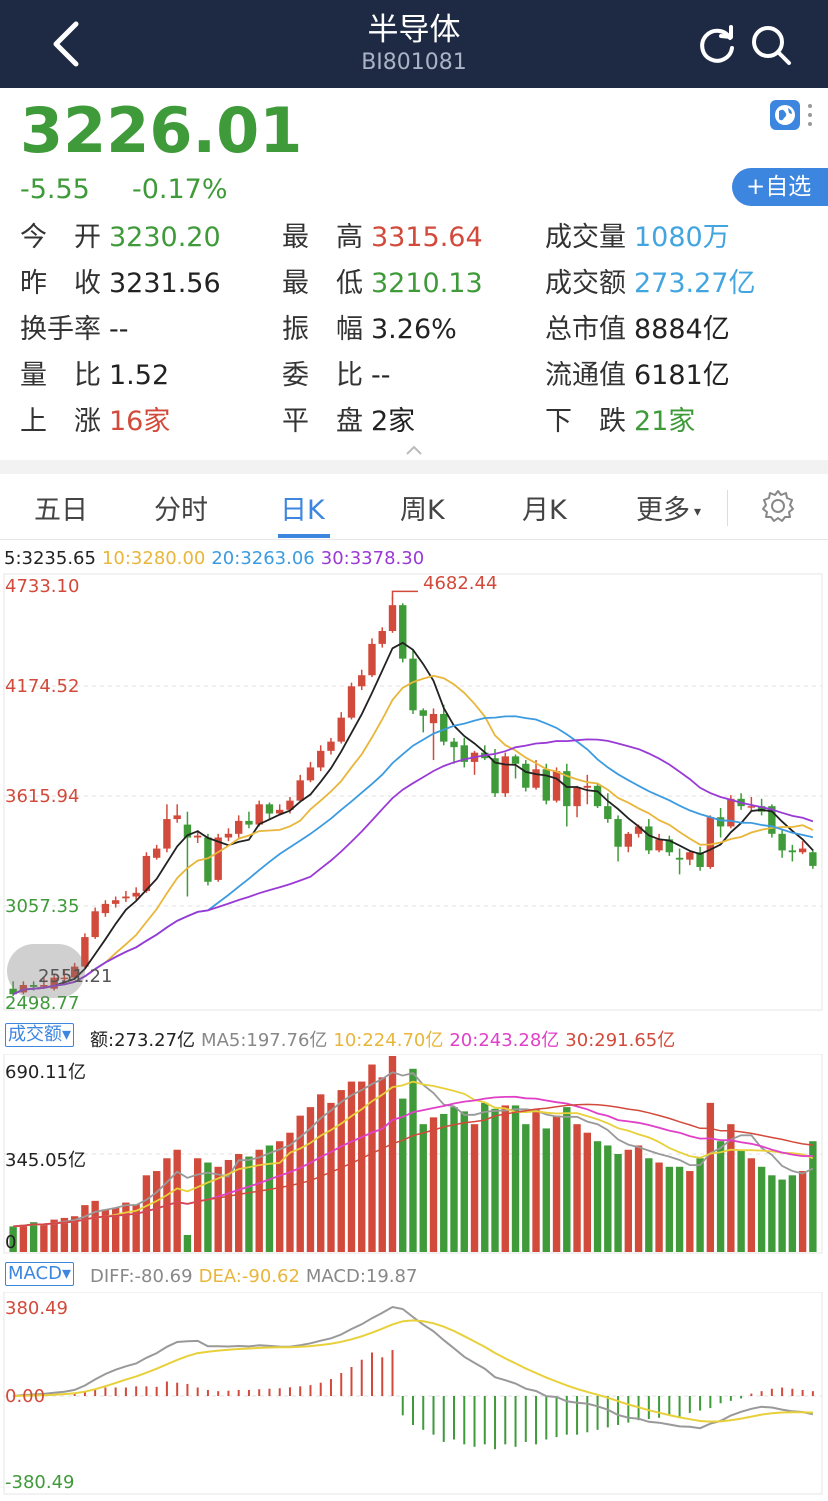 The width and height of the screenshot is (828, 1501). What do you see at coordinates (181, 510) in the screenshot?
I see `tab-intraday: 分时` at bounding box center [181, 510].